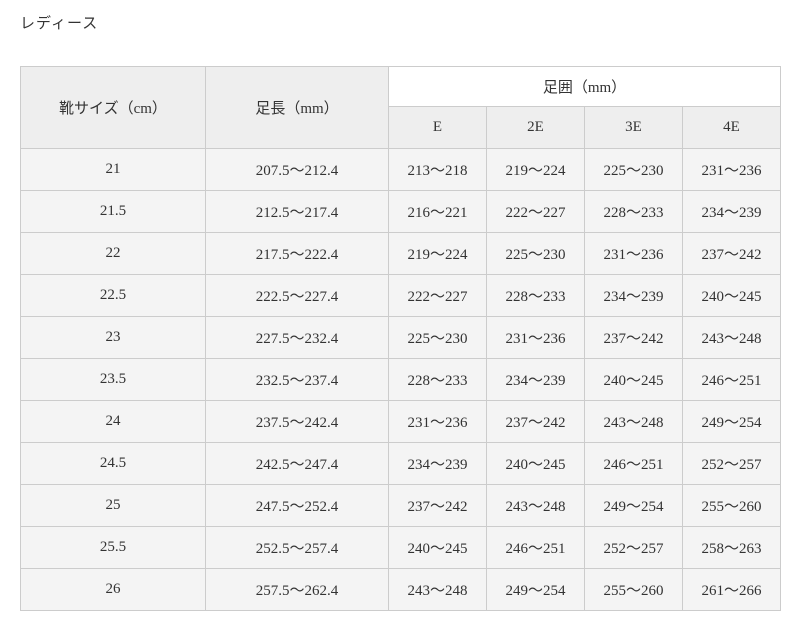 The height and width of the screenshot is (632, 800). Describe the element at coordinates (437, 379) in the screenshot. I see `width-e-cell: 228〜233` at that location.